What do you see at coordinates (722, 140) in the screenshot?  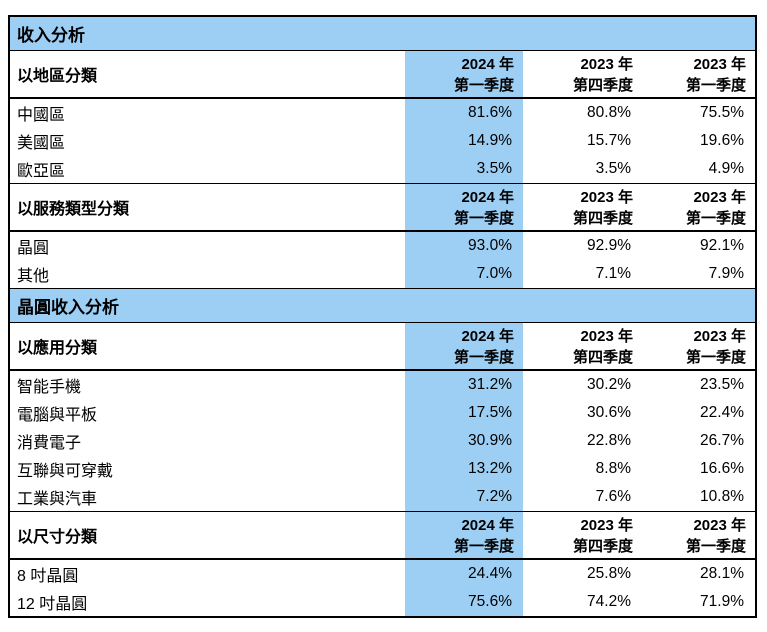 I see `value-2023-q1: 19.6%` at bounding box center [722, 140].